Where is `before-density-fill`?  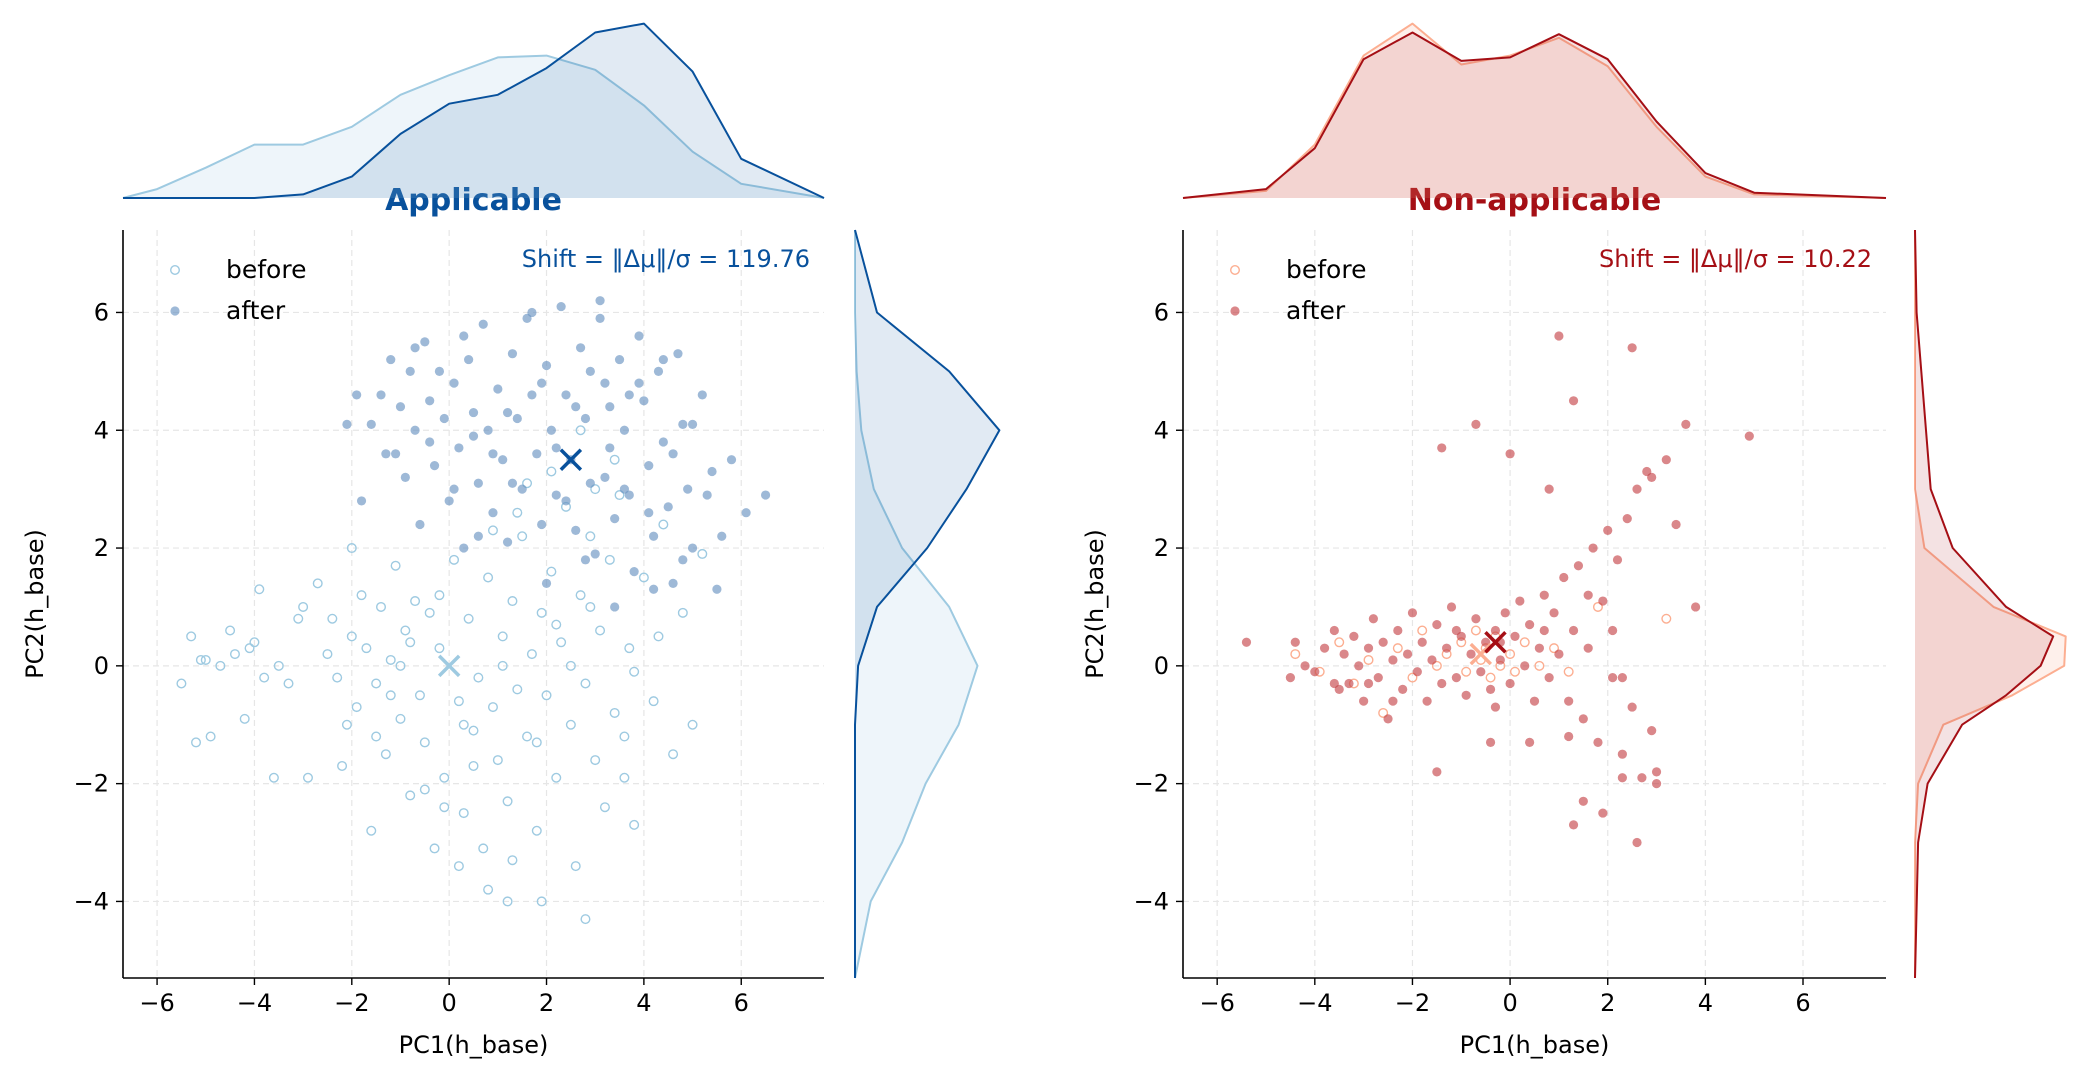 before-density-fill is located at coordinates (916, 604).